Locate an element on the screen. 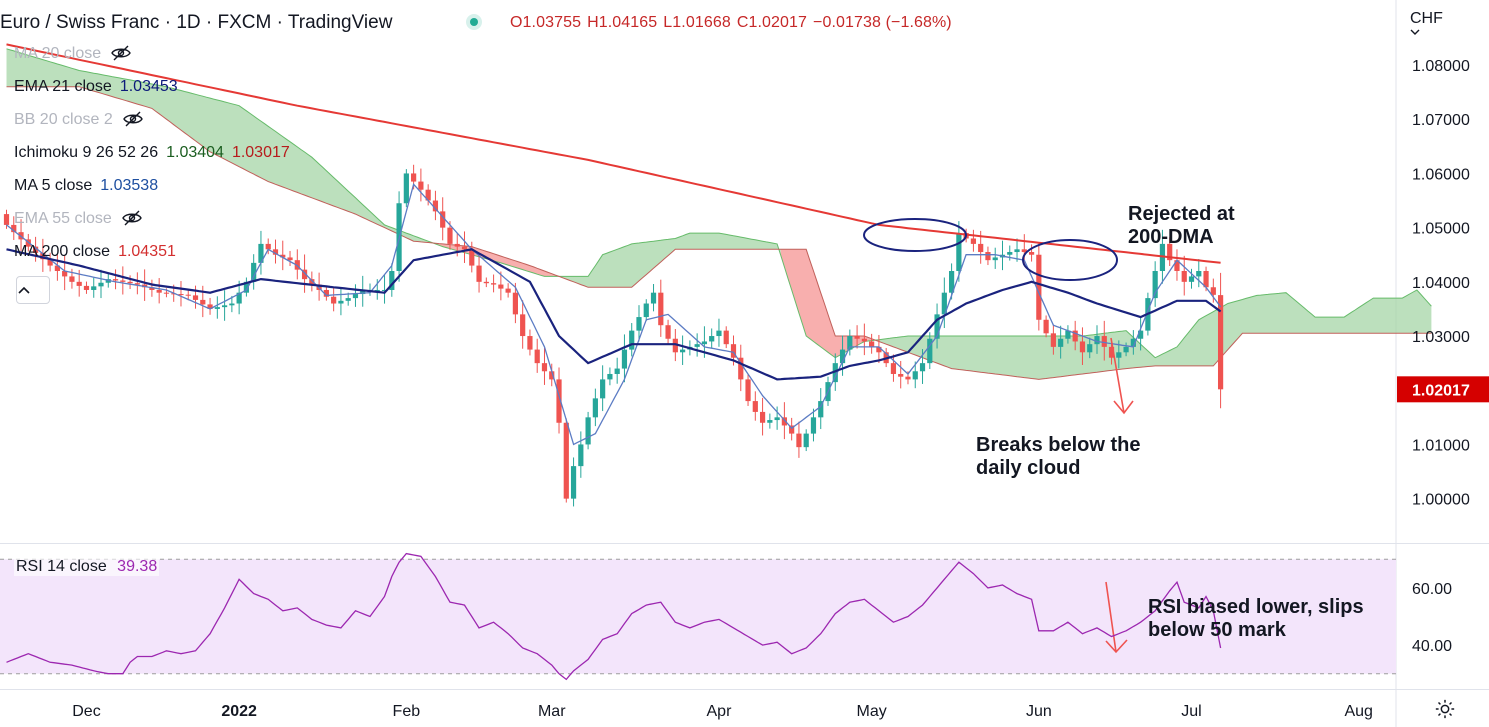 The height and width of the screenshot is (727, 1489). legend-row: BB 20 close 2 is located at coordinates (78, 120).